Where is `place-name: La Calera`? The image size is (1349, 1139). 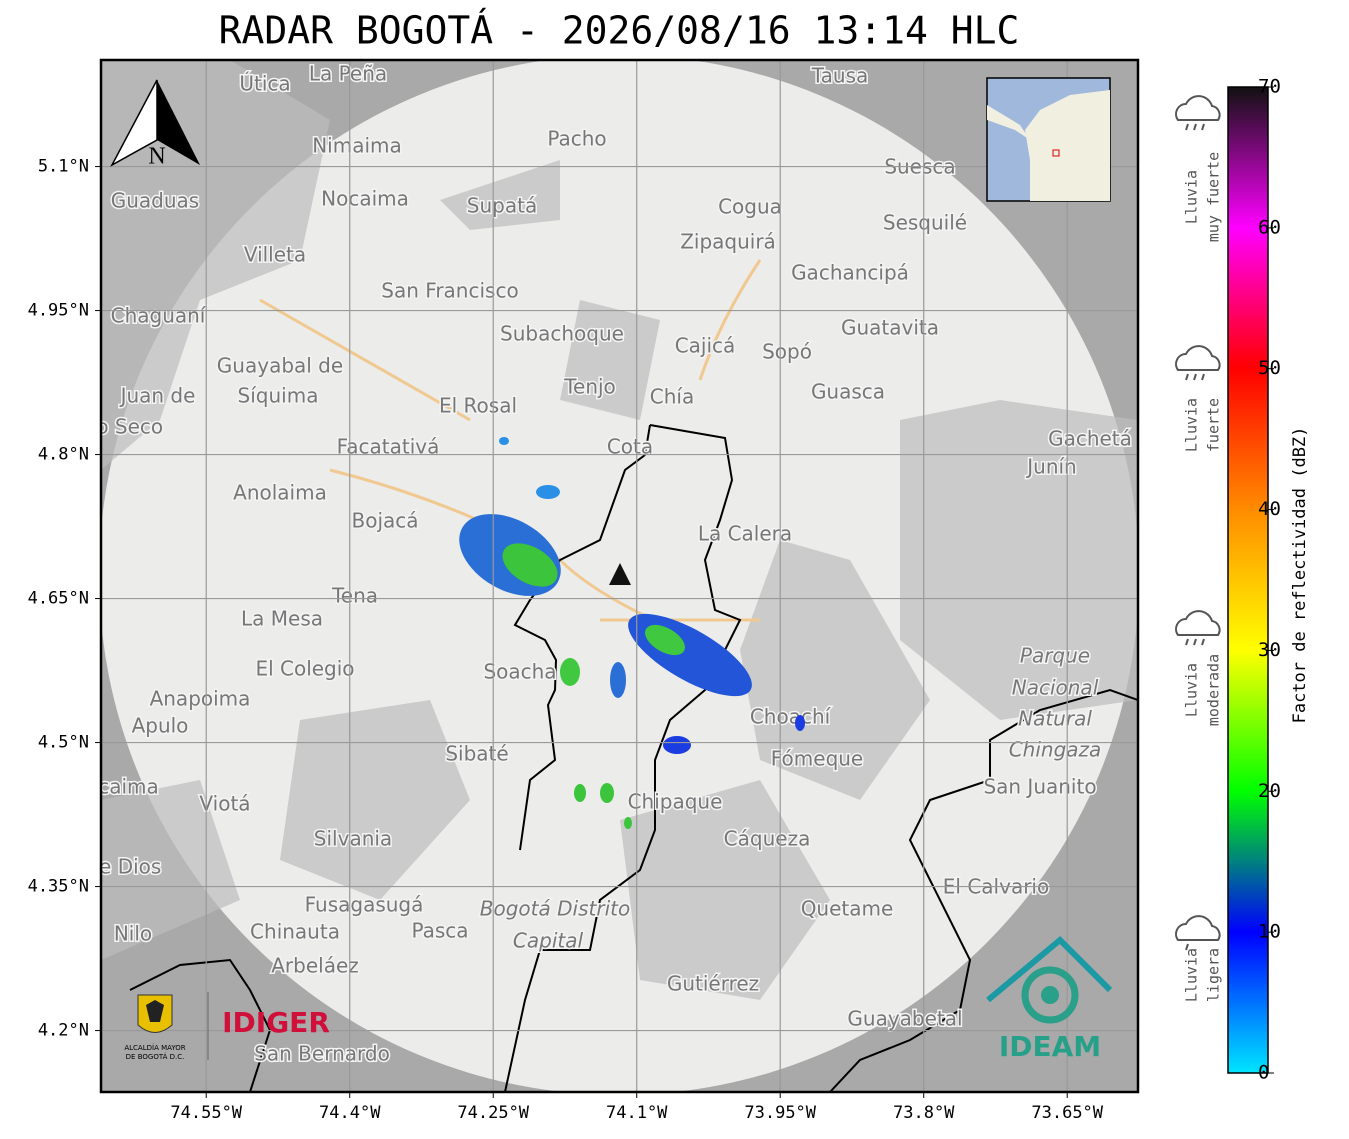
place-name: La Calera is located at coordinates (745, 534).